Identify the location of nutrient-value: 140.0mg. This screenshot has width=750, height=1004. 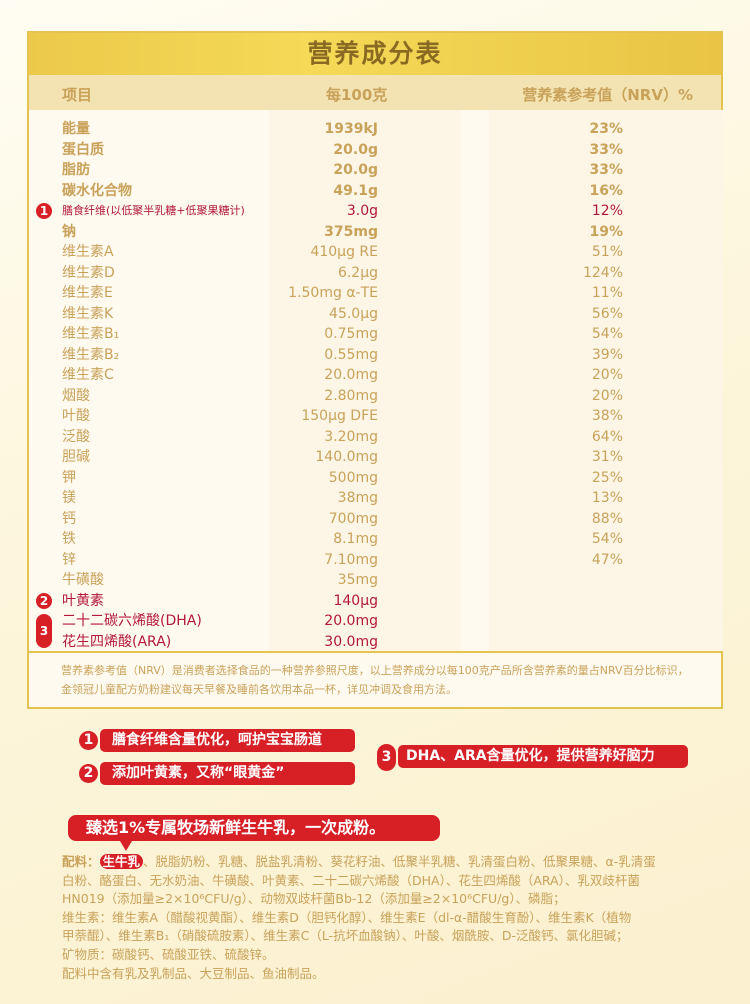
(346, 457).